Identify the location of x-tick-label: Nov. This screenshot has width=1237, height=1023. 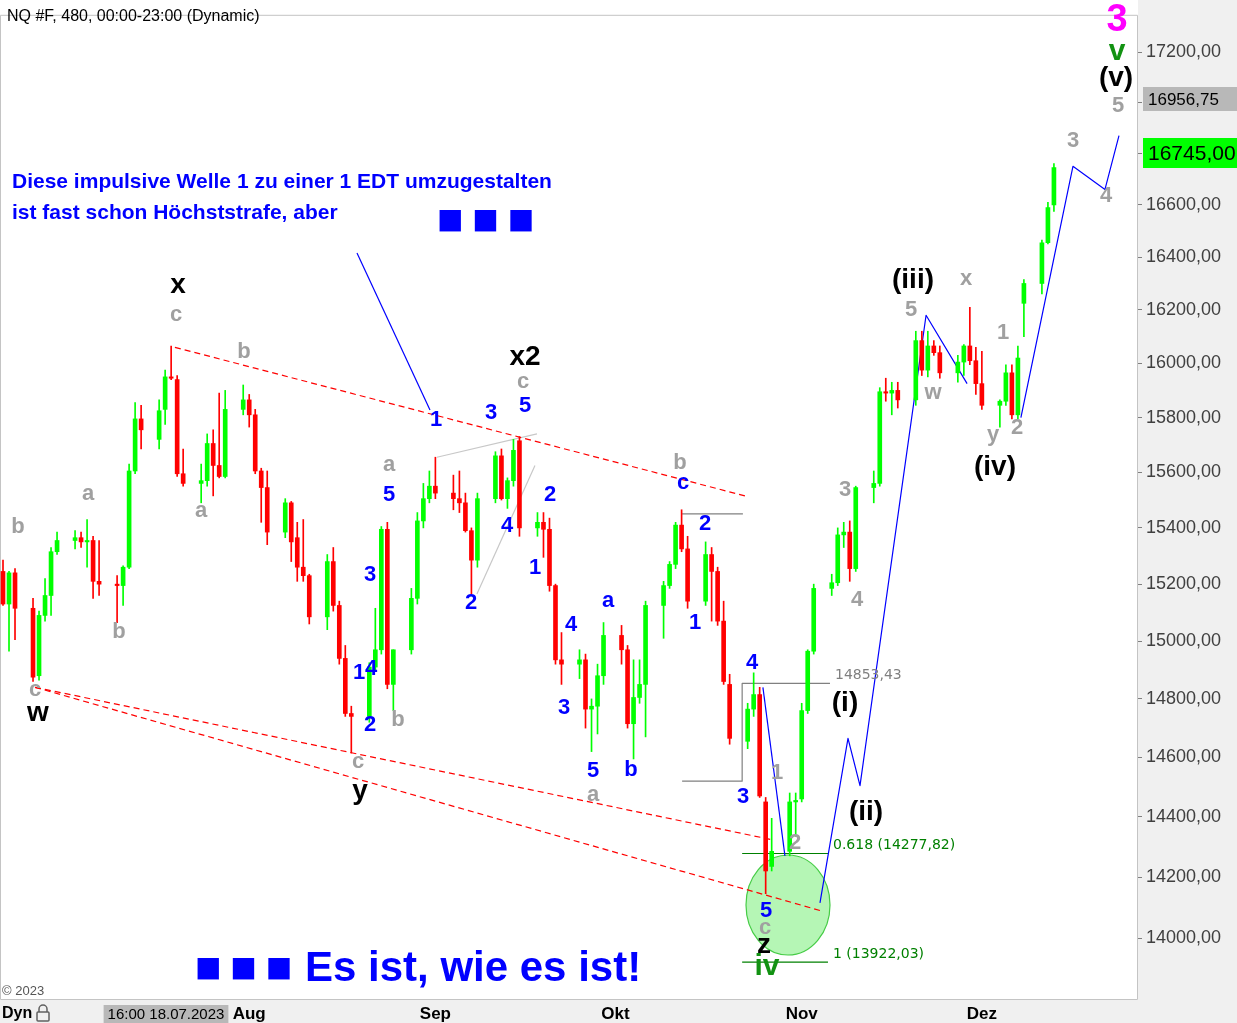
(802, 1013).